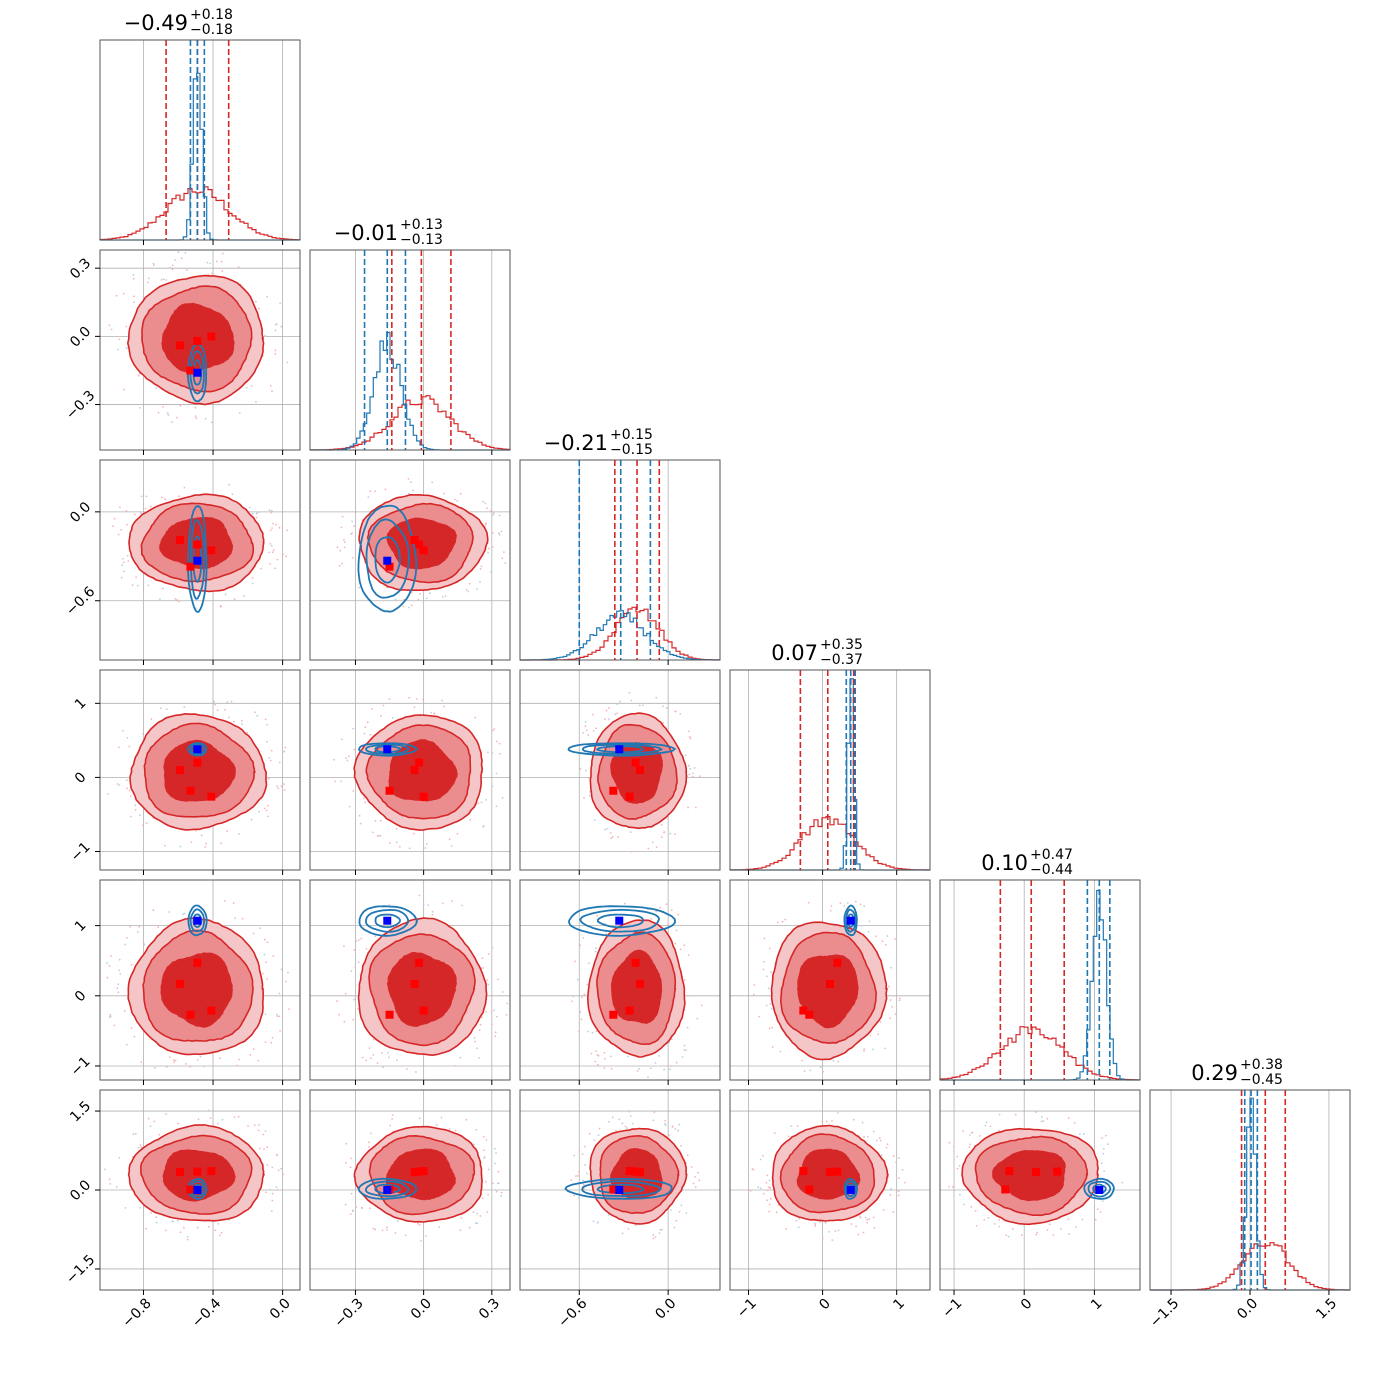  I want to click on x-tick-label: −1.5, so click(1164, 1313).